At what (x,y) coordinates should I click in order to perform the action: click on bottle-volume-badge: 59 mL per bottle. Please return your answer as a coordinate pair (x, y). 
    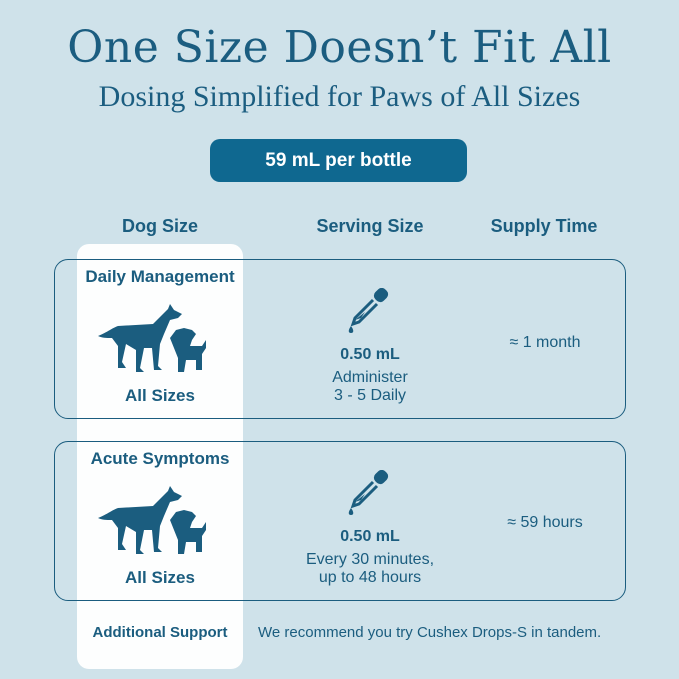
    Looking at the image, I should click on (338, 160).